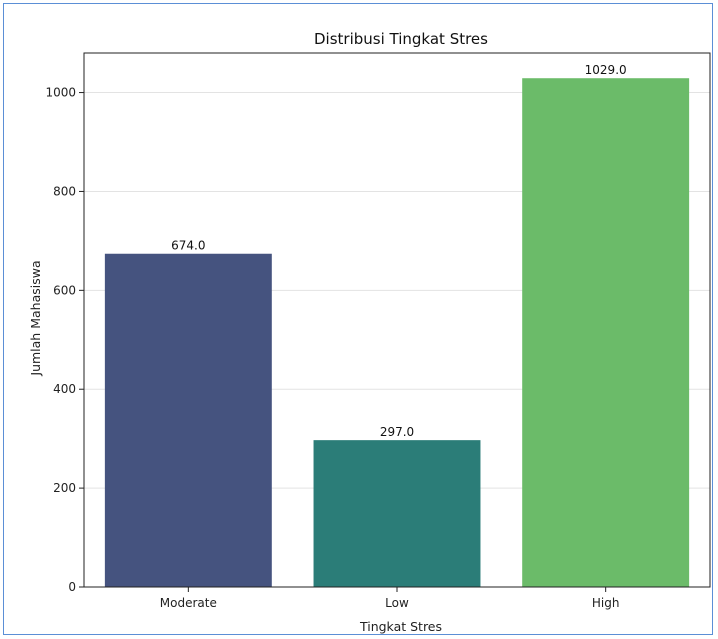  What do you see at coordinates (188, 246) in the screenshot?
I see `data-label: 674.0` at bounding box center [188, 246].